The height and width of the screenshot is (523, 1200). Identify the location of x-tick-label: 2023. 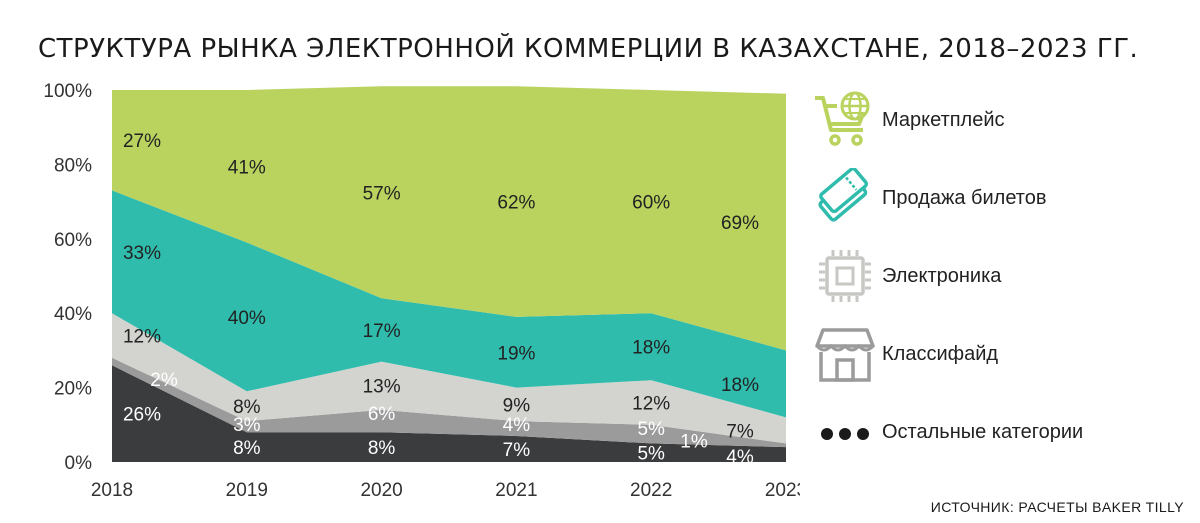
(782, 490).